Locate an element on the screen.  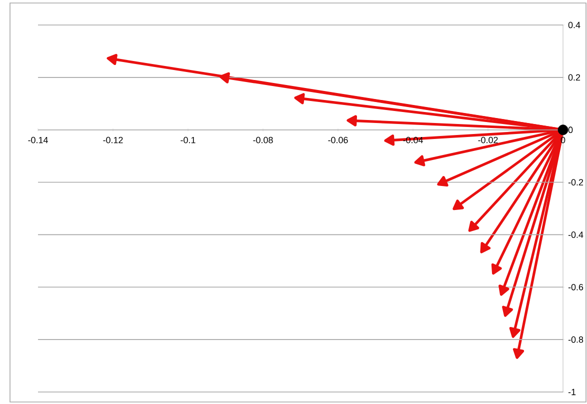
x-tick-label: -0.12 is located at coordinates (113, 140).